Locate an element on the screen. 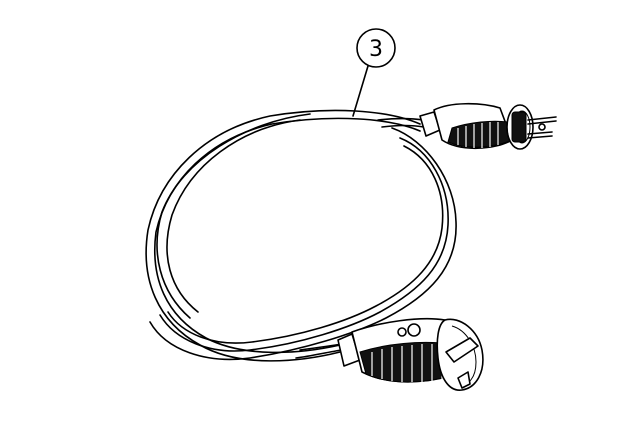  callout-balloon: 3 is located at coordinates (374, 72).